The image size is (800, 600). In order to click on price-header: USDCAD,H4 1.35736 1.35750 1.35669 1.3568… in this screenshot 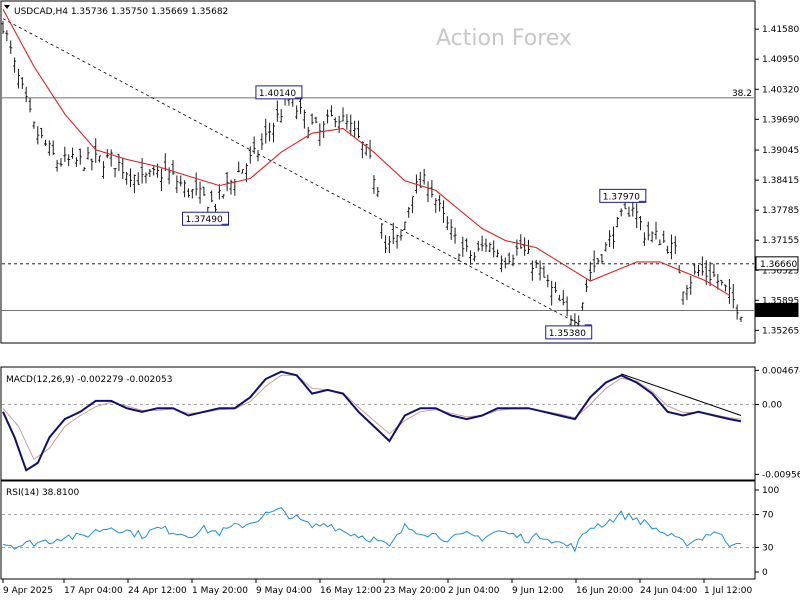, I will do `click(121, 12)`.